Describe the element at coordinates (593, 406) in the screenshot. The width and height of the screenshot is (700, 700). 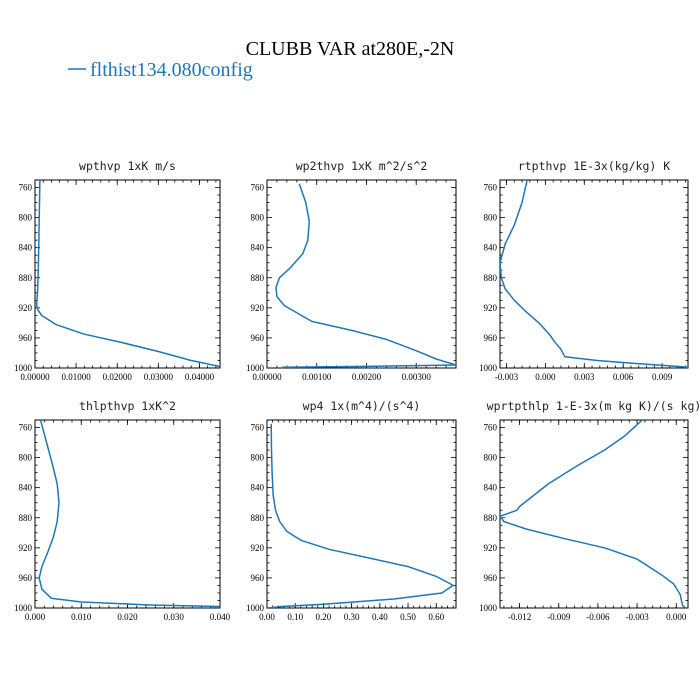
I see `subplot-title: wprtpthlp 1-E-3x(m kg K)/(s kg)` at that location.